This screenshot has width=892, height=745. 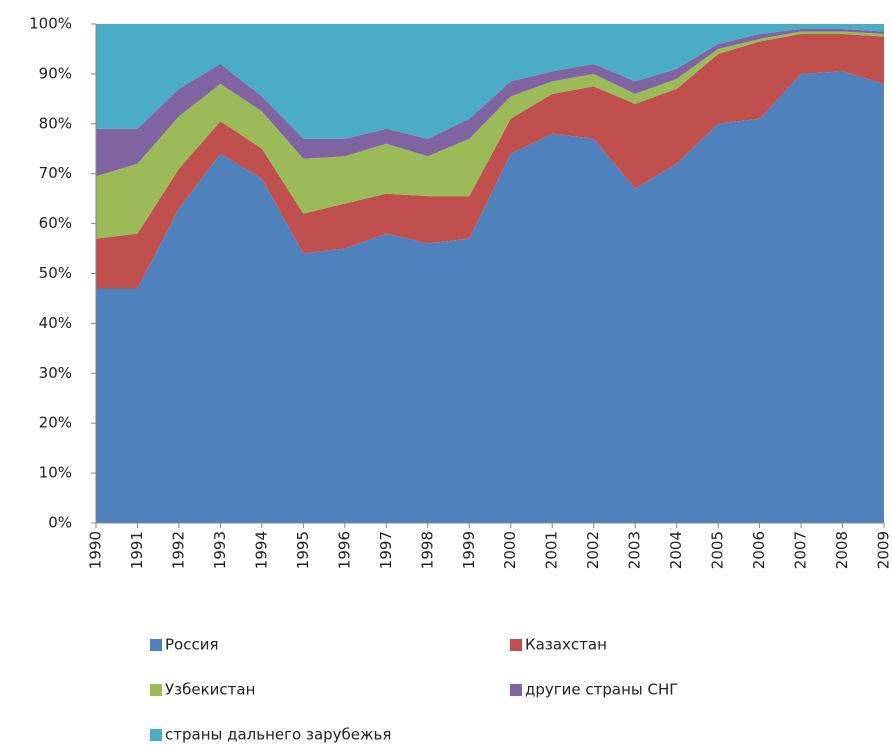 What do you see at coordinates (55, 373) in the screenshot?
I see `y-tick-label: 30%` at bounding box center [55, 373].